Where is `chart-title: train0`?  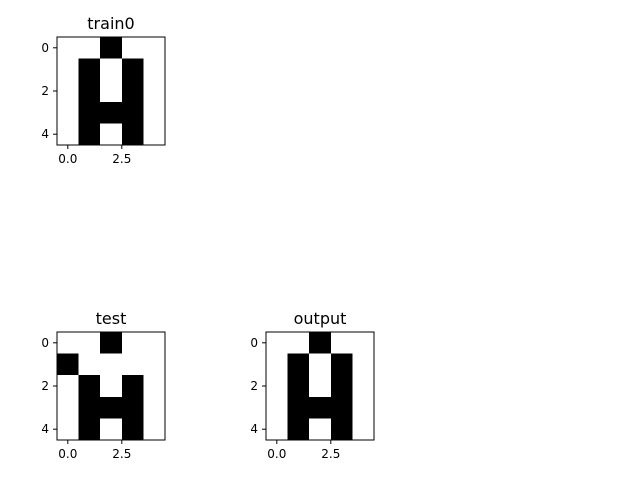
chart-title: train0 is located at coordinates (110, 23).